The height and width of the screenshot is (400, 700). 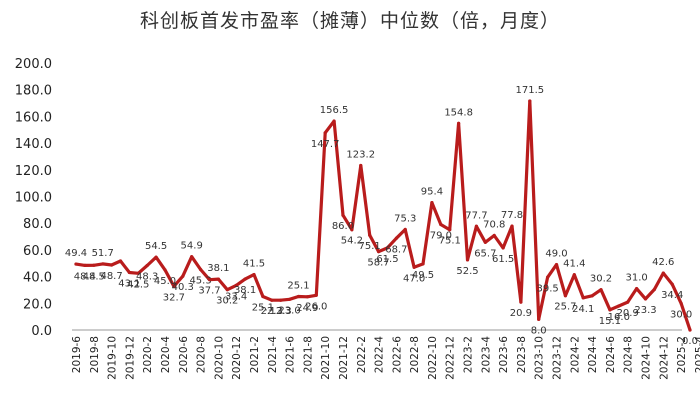 What do you see at coordinates (33, 91) in the screenshot?
I see `y-tick-label: 180.0` at bounding box center [33, 91].